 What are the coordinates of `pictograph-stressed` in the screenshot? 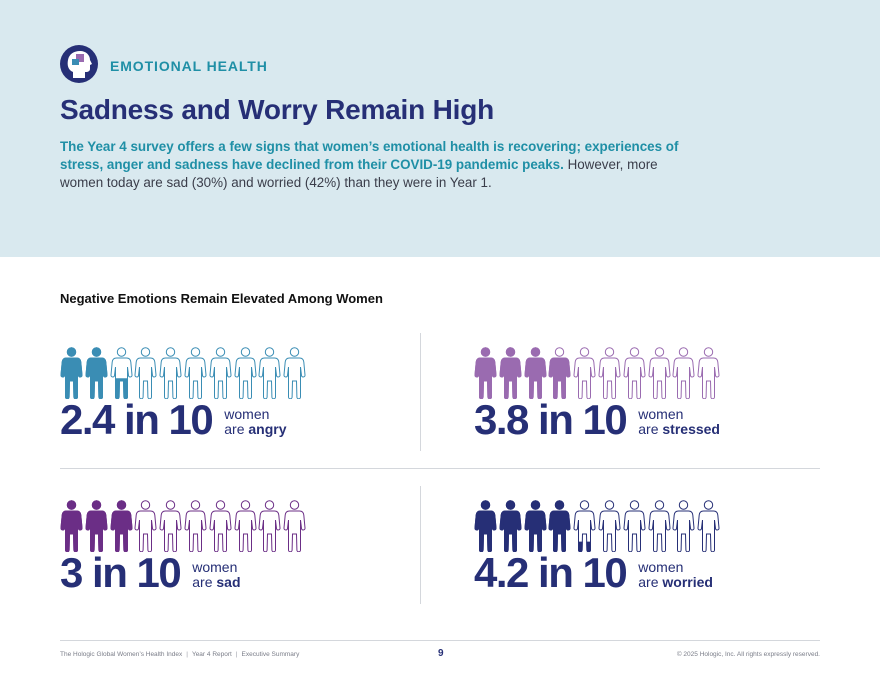 It's located at (599, 373).